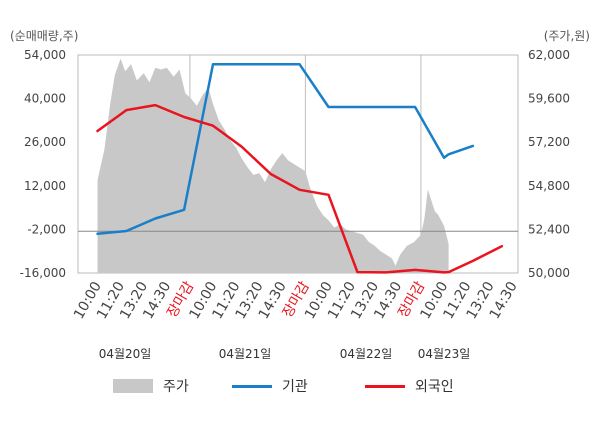 This screenshot has height=428, width=600. What do you see at coordinates (46, 229) in the screenshot?
I see `left-tick-label: -2,000` at bounding box center [46, 229].